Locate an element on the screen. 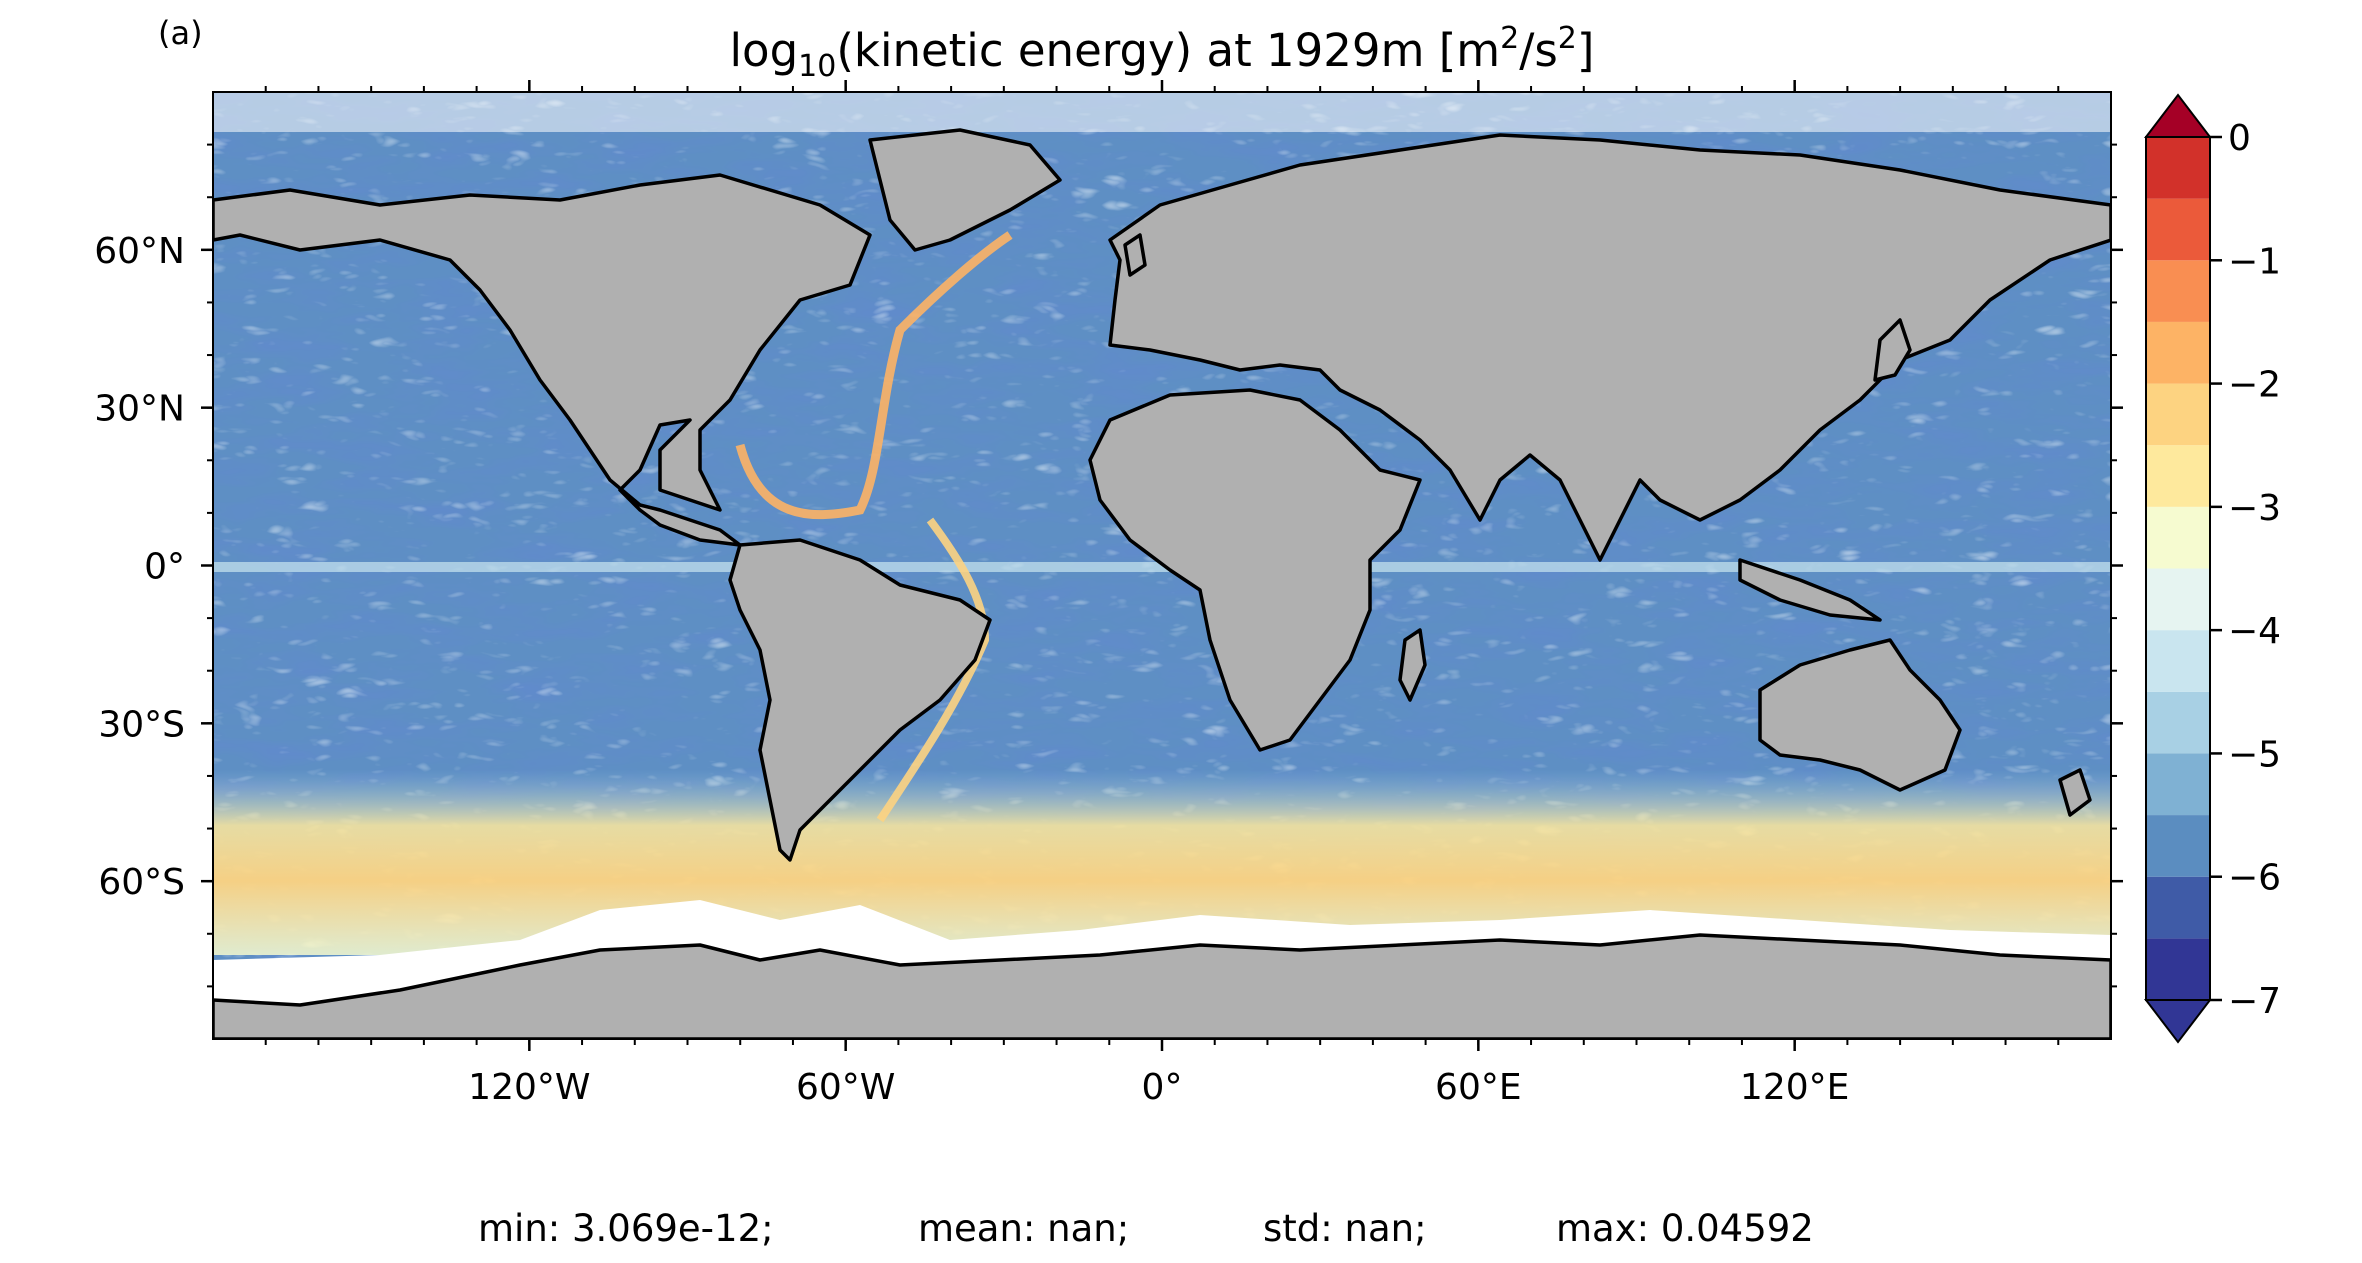  panel-label: (a) is located at coordinates (180, 33).